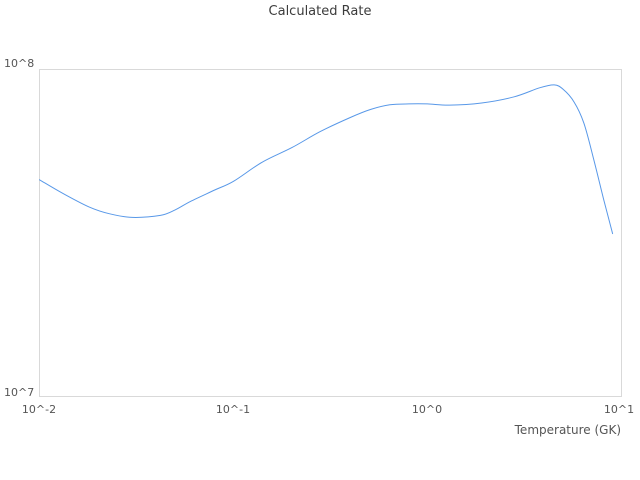  Describe the element at coordinates (19, 63) in the screenshot. I see `y-tick-label-1e8: 10^8` at that location.